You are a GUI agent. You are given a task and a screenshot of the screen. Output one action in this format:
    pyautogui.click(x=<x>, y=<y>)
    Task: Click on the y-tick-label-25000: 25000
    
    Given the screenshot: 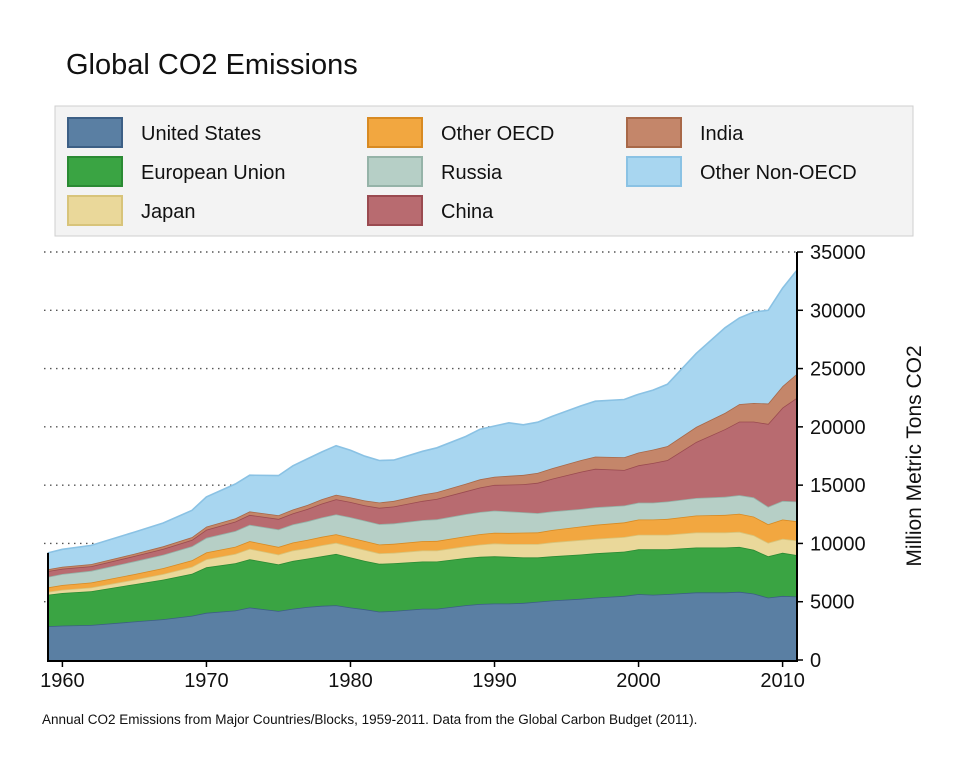 What is the action you would take?
    pyautogui.click(x=838, y=370)
    